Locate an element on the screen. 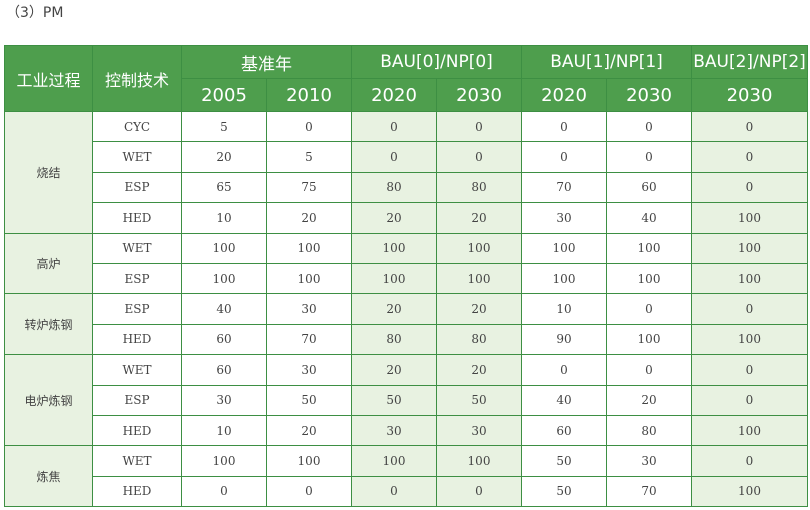 The height and width of the screenshot is (510, 810). value-cell: 5 is located at coordinates (224, 126).